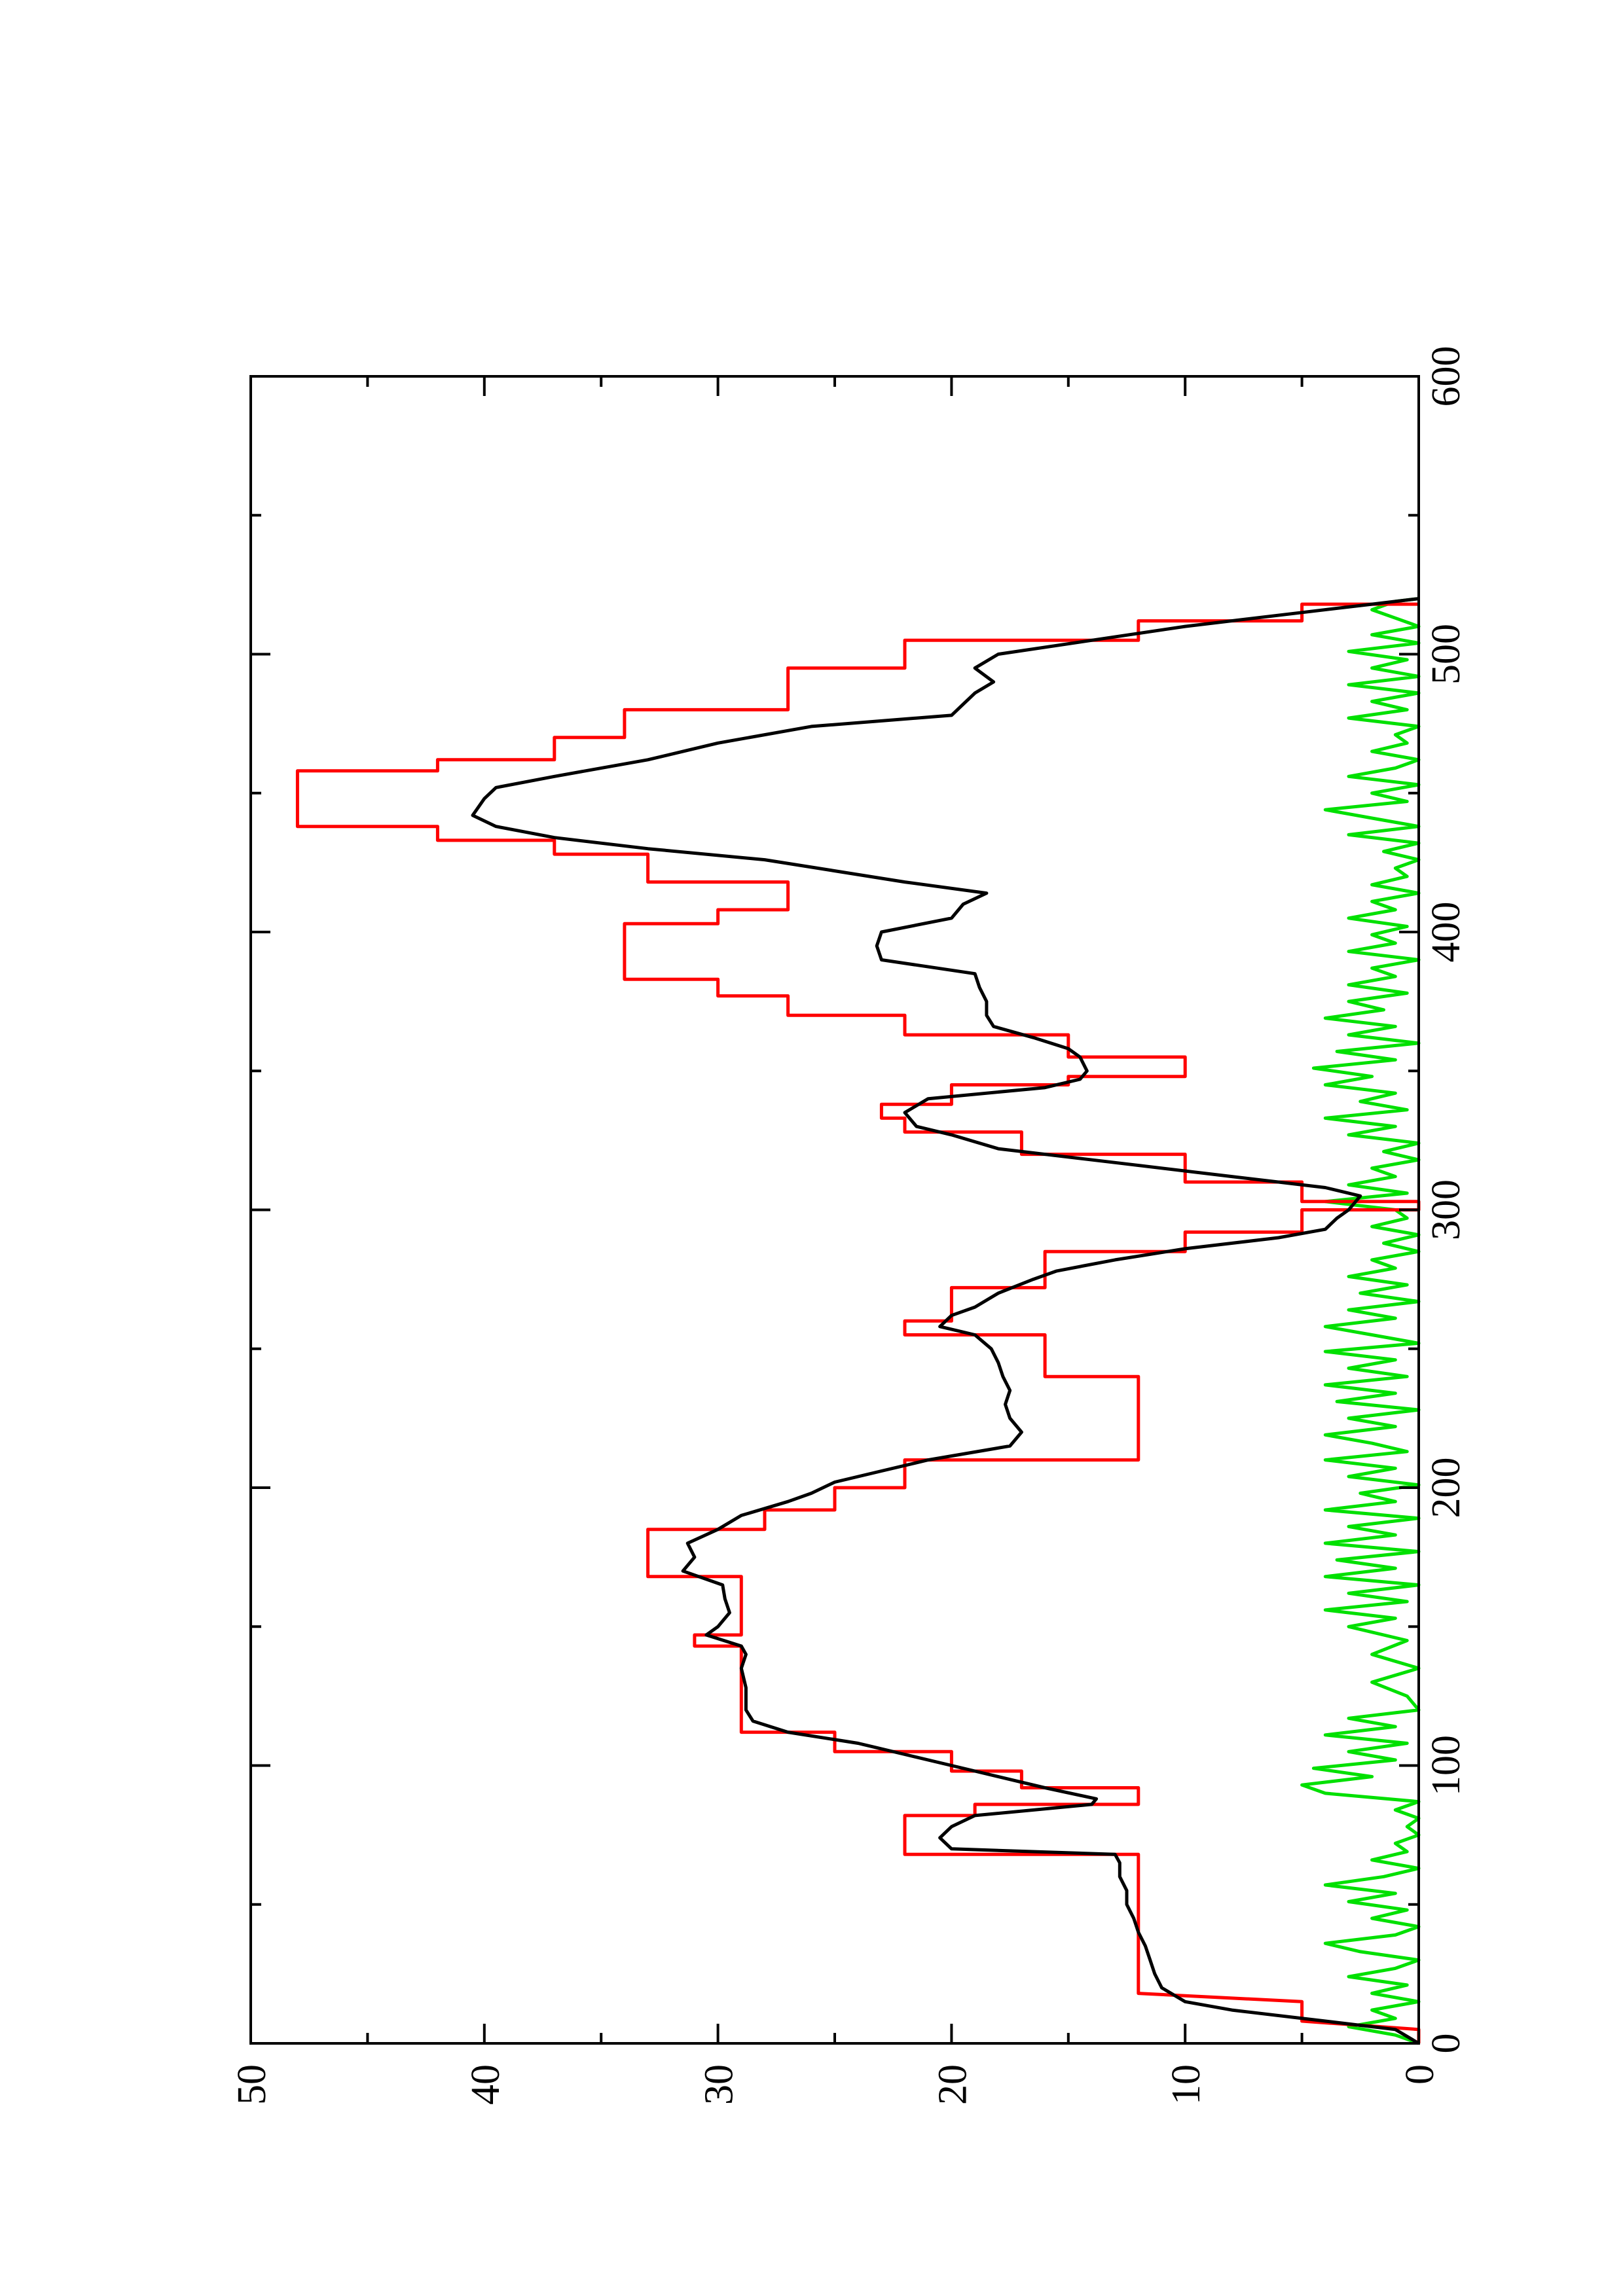 The image size is (1623, 2296). Describe the element at coordinates (952, 2084) in the screenshot. I see `y-tick-label: 20` at that location.